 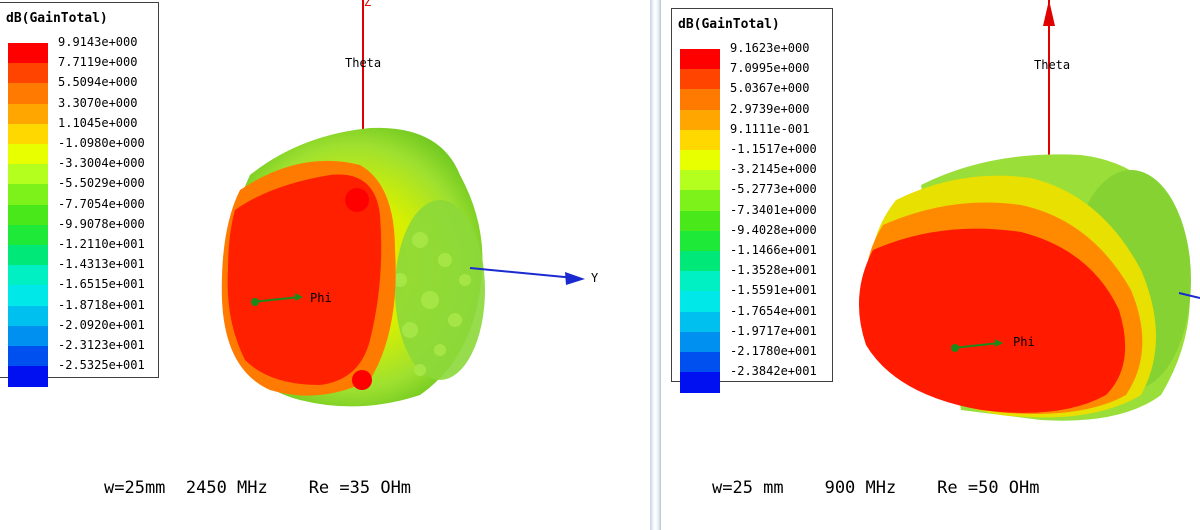 What do you see at coordinates (101, 223) in the screenshot?
I see `legend-tick-label: -9.9078e+000` at bounding box center [101, 223].